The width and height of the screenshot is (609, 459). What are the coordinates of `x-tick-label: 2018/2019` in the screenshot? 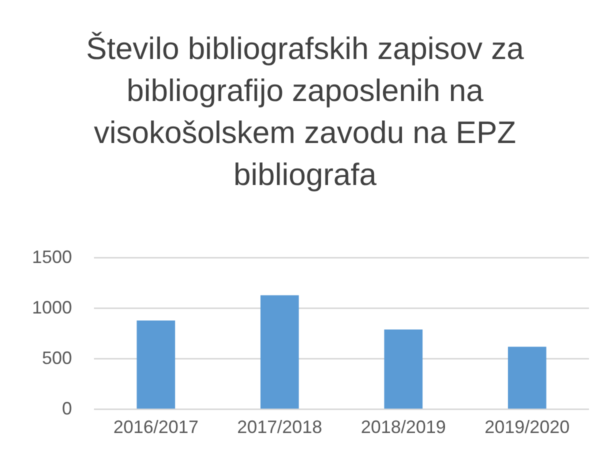 It's located at (403, 427).